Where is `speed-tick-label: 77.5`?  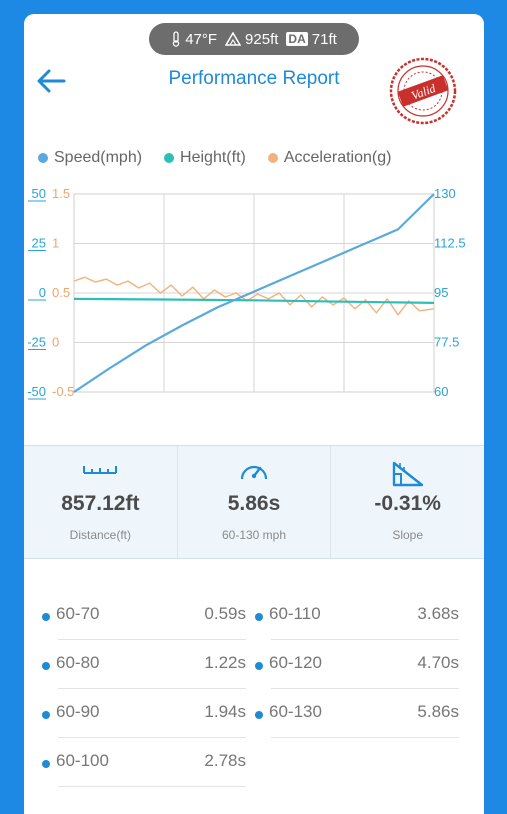 speed-tick-label: 77.5 is located at coordinates (446, 342).